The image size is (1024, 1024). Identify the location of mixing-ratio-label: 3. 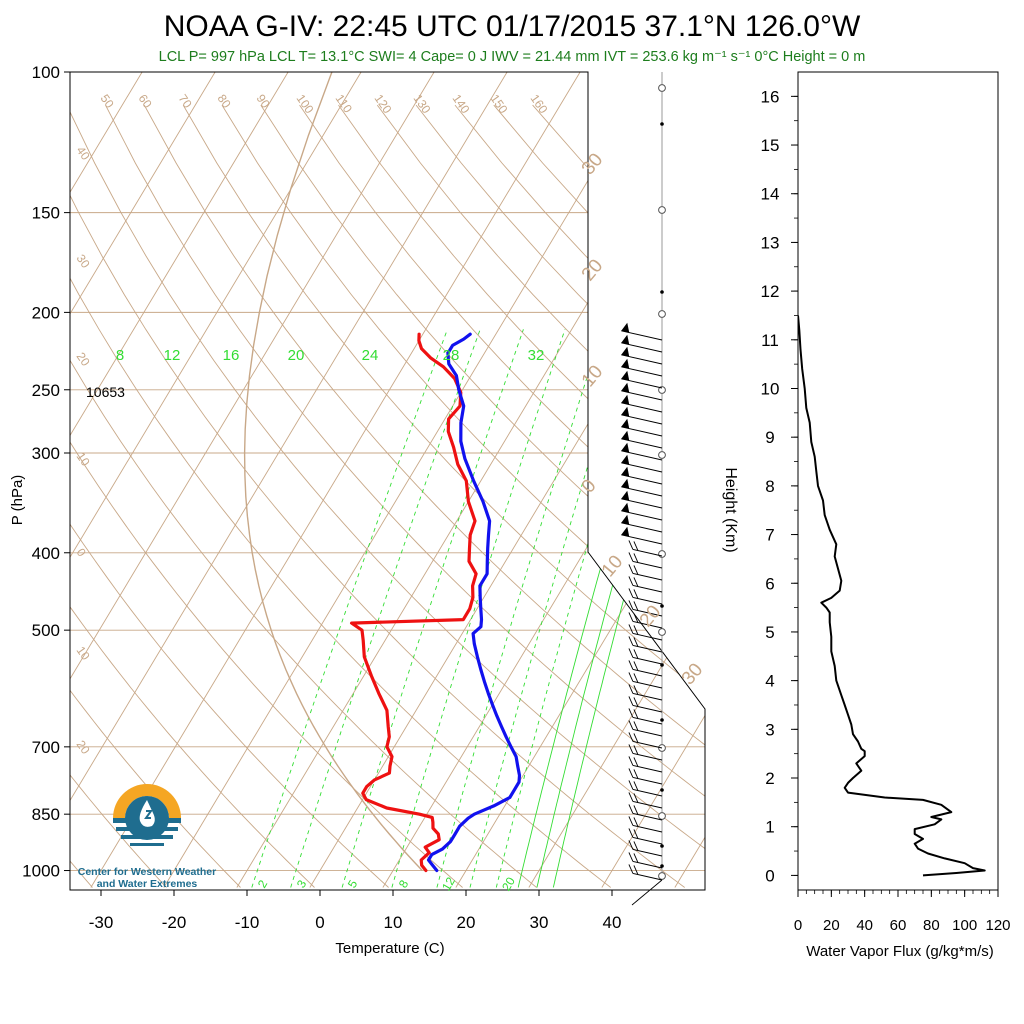
(302, 883).